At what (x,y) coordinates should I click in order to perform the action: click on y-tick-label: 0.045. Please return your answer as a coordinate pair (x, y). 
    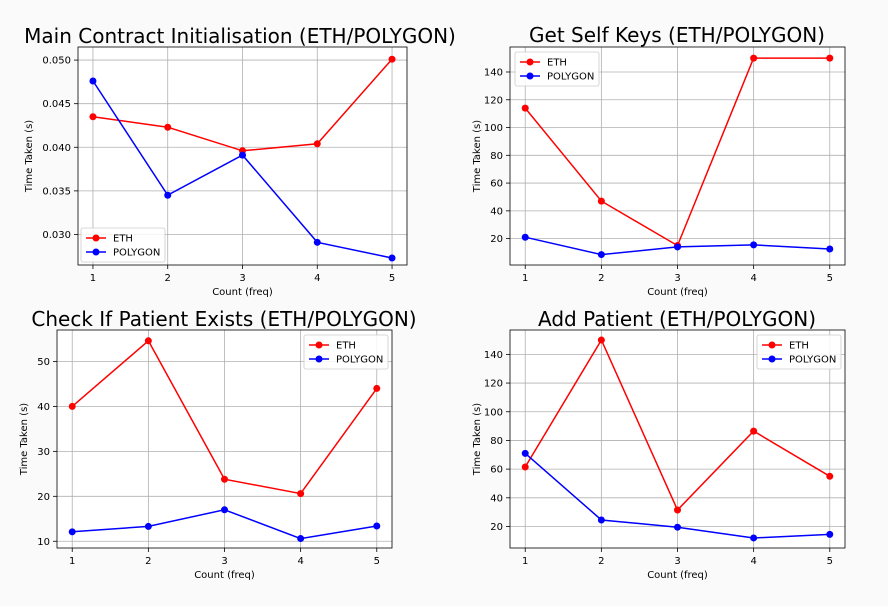
    Looking at the image, I should click on (56, 104).